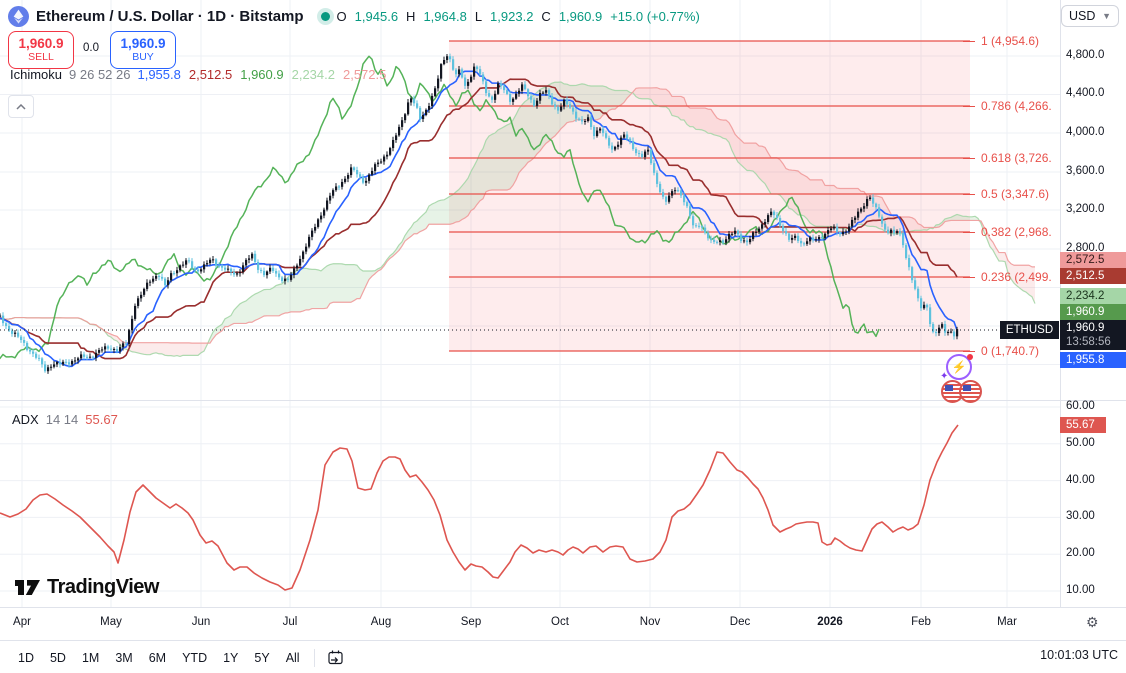  Describe the element at coordinates (1016, 106) in the screenshot. I see `fib-level-label: 0.786 (4,266.` at that location.